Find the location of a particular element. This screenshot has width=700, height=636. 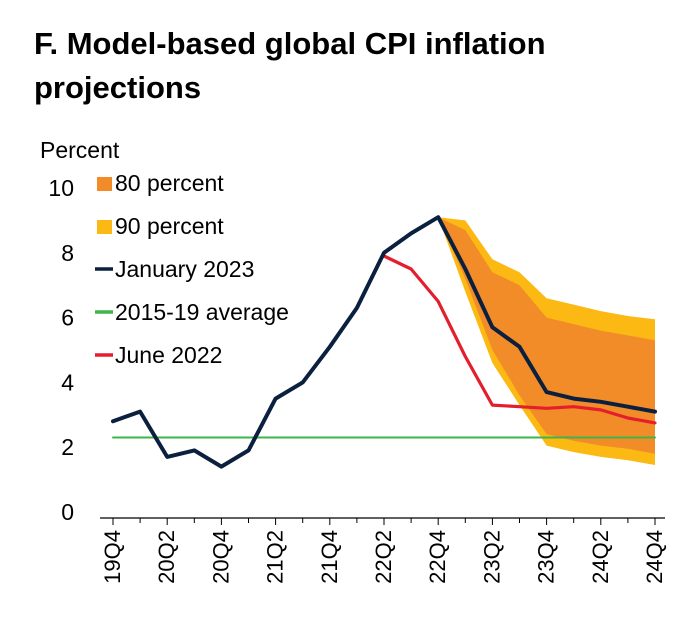

x-tick-label: 22Q2 is located at coordinates (383, 557).